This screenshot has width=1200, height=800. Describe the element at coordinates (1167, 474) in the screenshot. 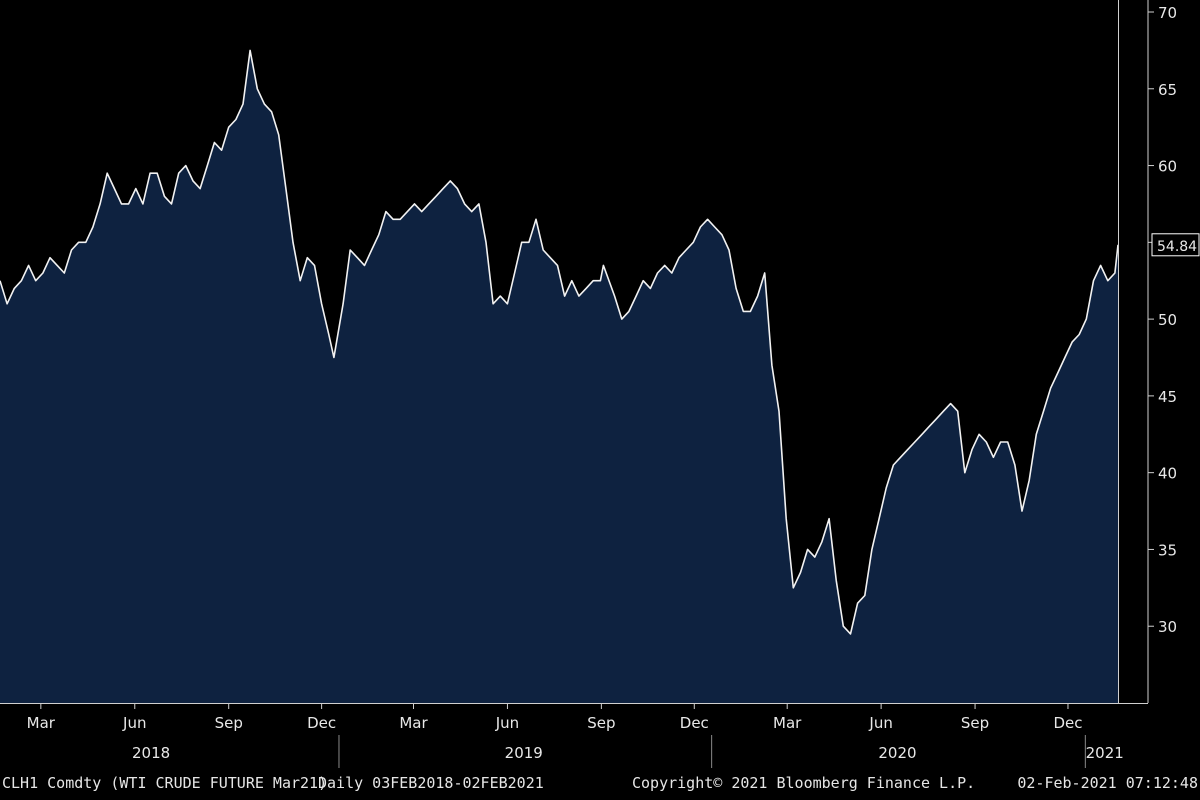

I see `y-tick-label: 40` at that location.